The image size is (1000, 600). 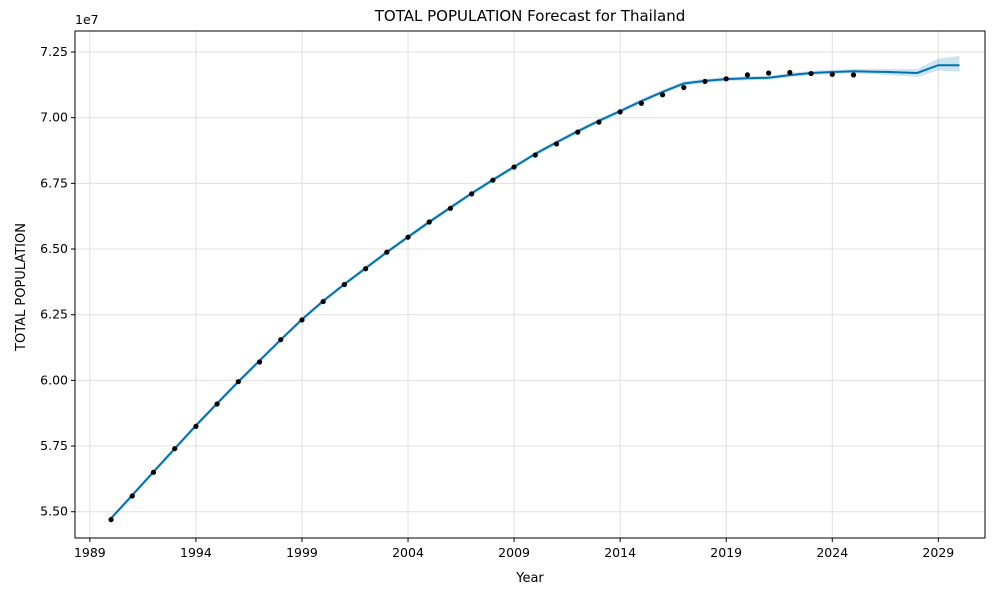 What do you see at coordinates (302, 552) in the screenshot?
I see `x-tick-label: 1999` at bounding box center [302, 552].